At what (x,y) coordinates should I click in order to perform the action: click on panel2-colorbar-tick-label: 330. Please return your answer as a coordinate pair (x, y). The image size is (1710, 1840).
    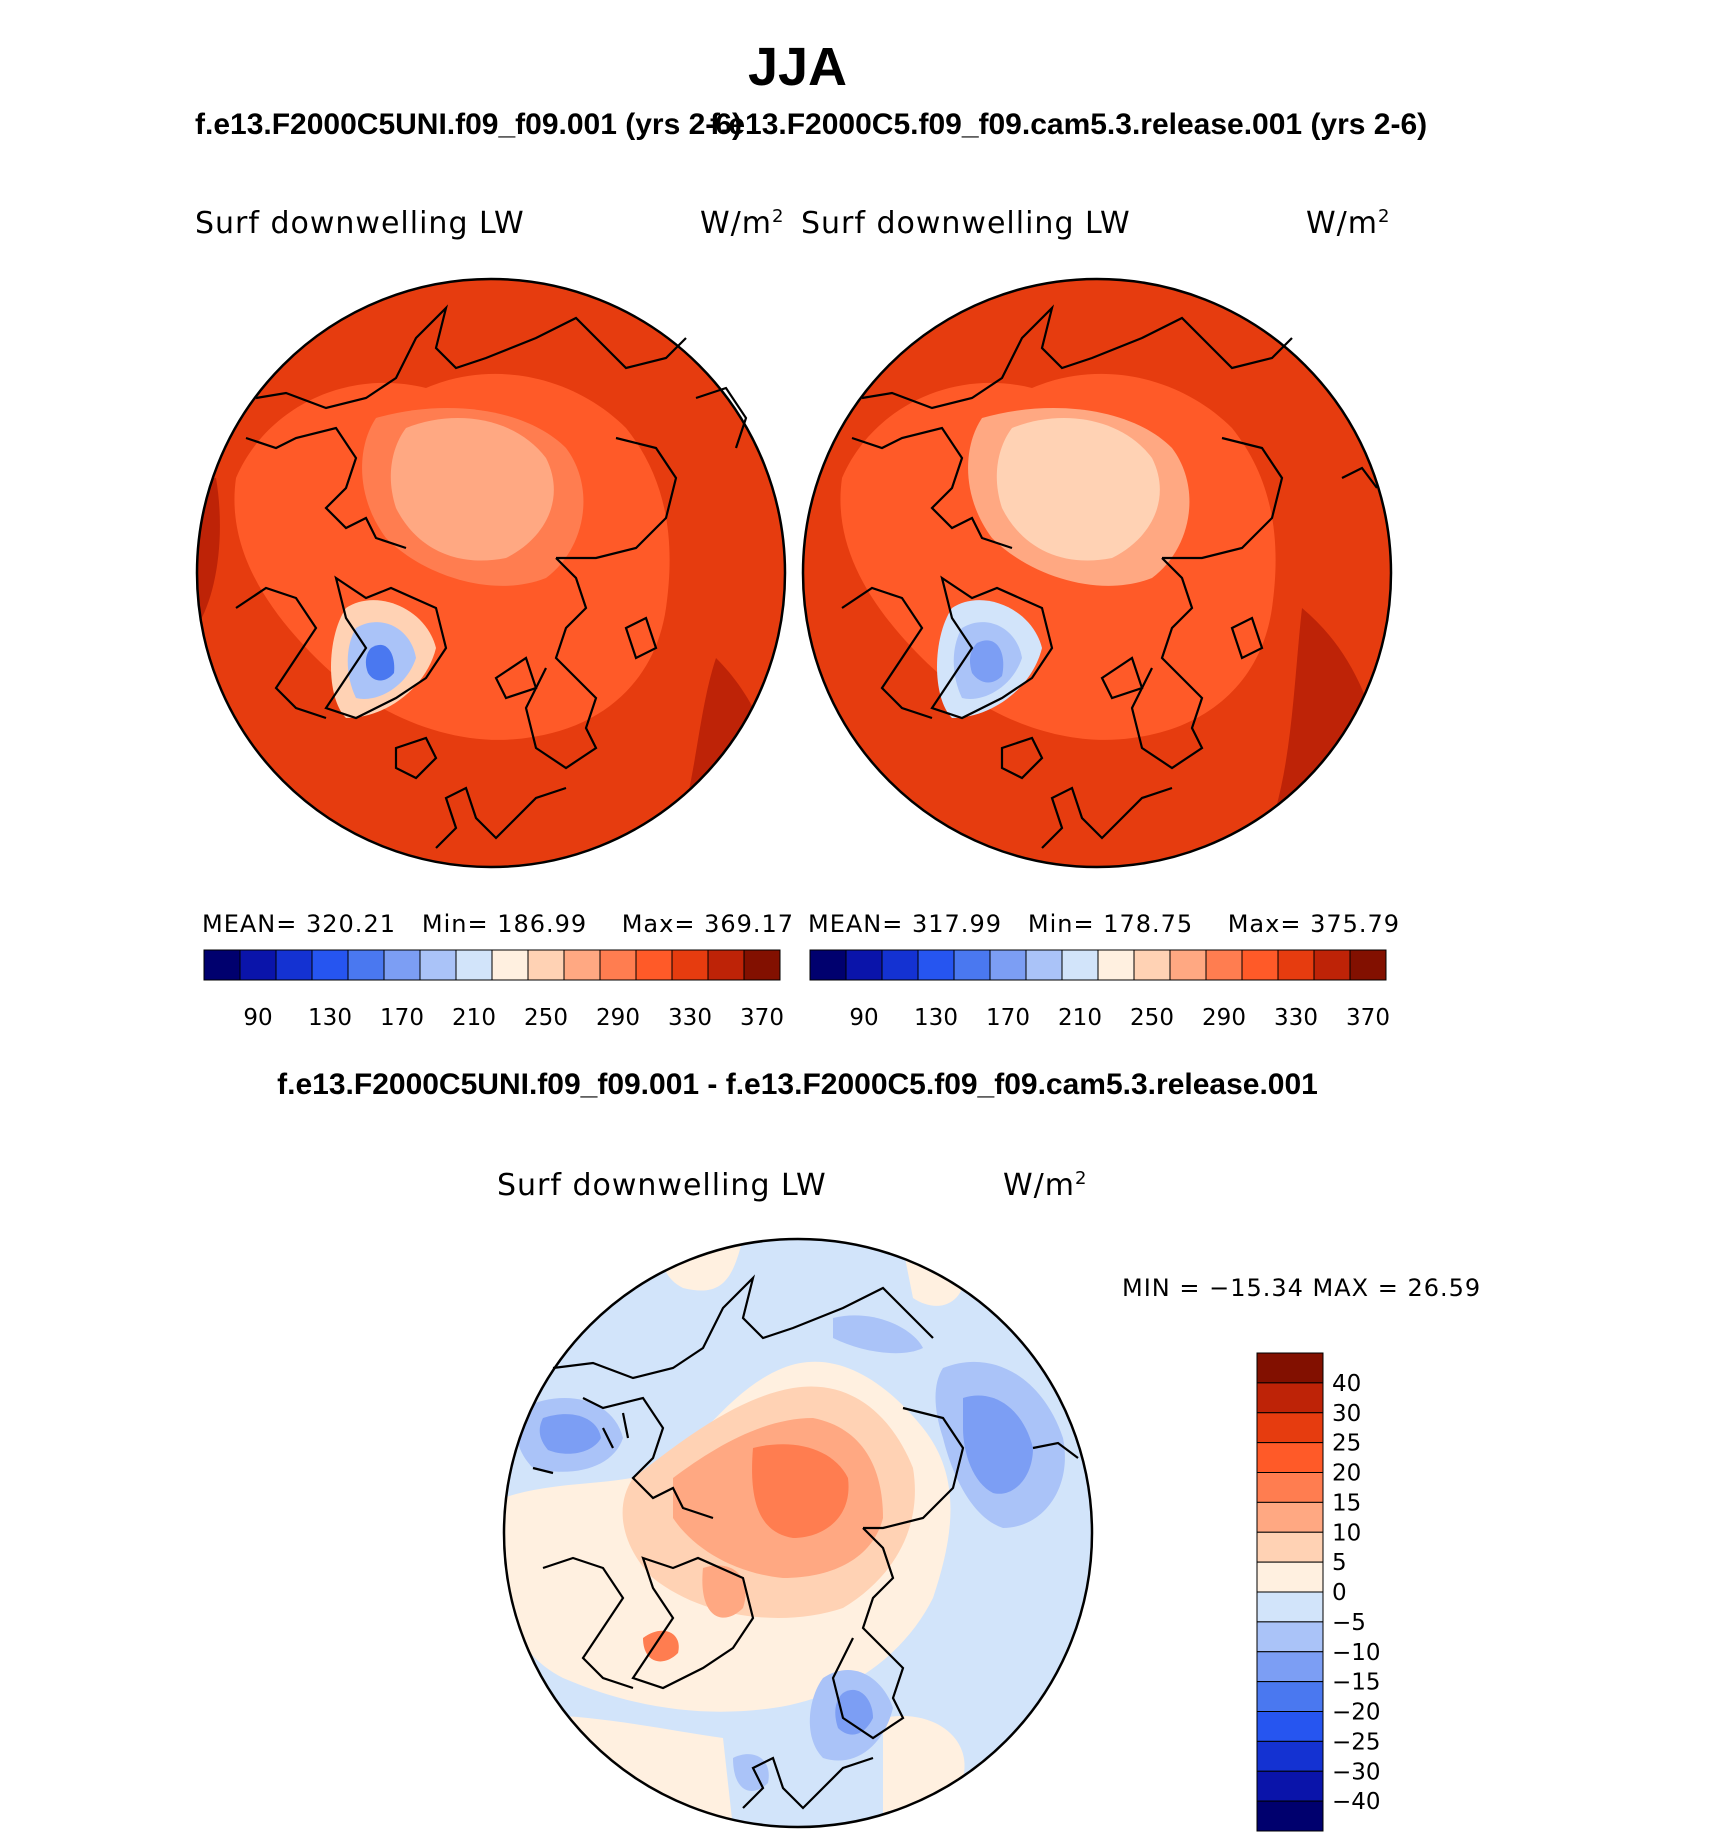
    Looking at the image, I should click on (1296, 1018).